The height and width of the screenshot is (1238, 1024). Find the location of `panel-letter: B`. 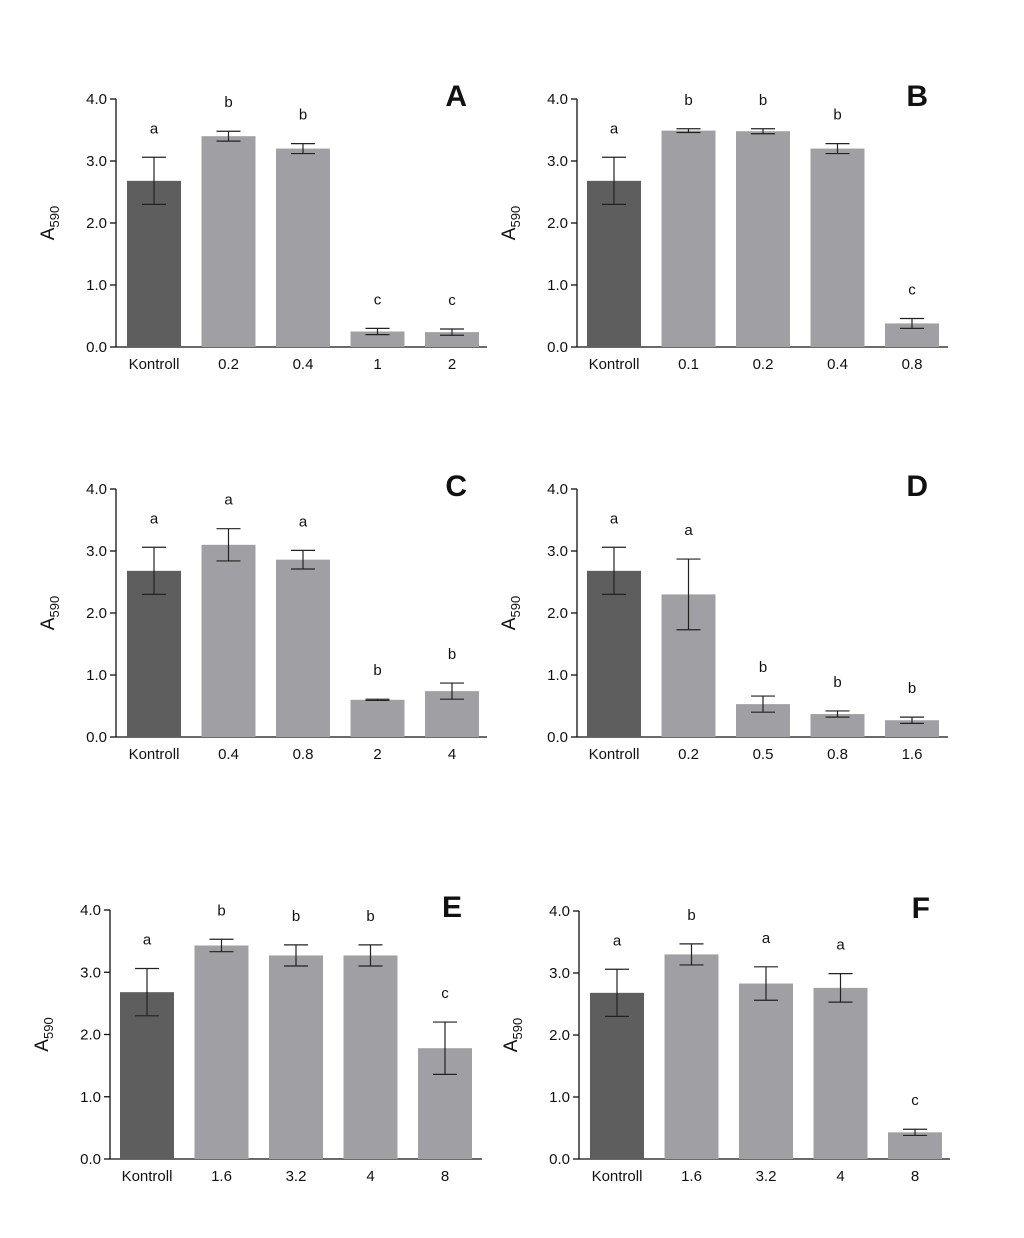

panel-letter: B is located at coordinates (917, 96).